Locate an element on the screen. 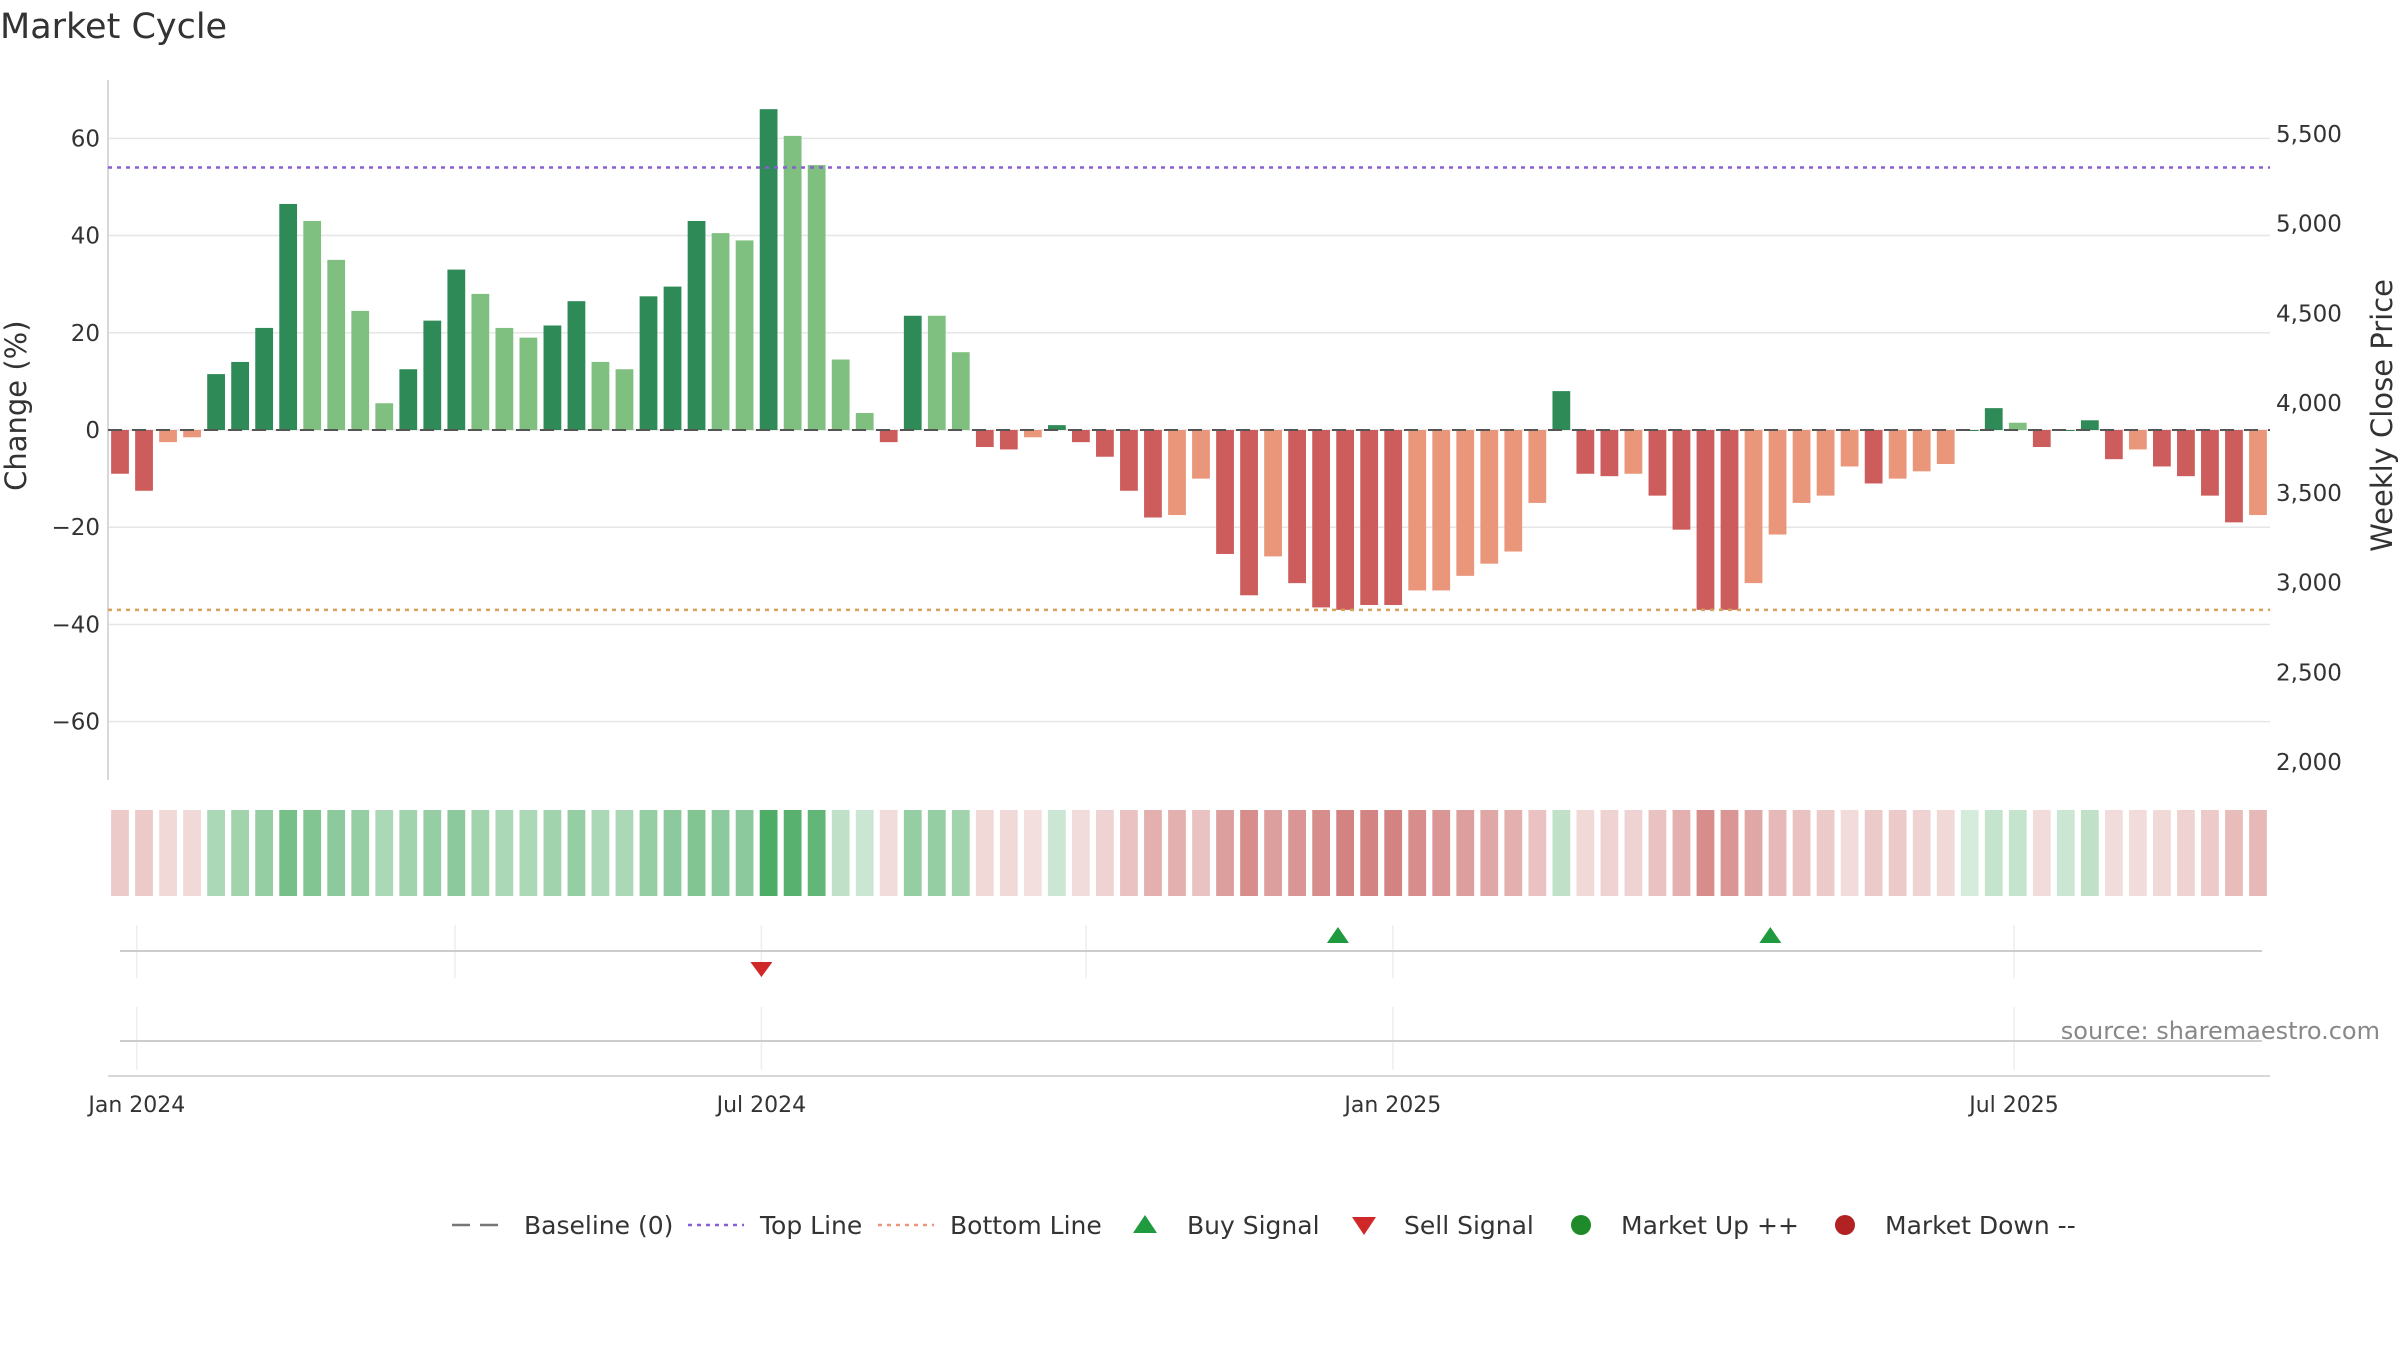  legend-label: Baseline (0) is located at coordinates (598, 1225).